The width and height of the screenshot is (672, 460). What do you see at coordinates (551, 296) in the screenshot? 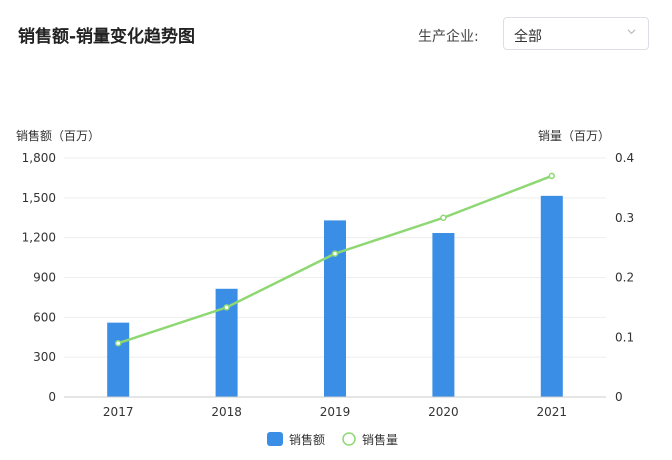
I see `bar-2021` at bounding box center [551, 296].